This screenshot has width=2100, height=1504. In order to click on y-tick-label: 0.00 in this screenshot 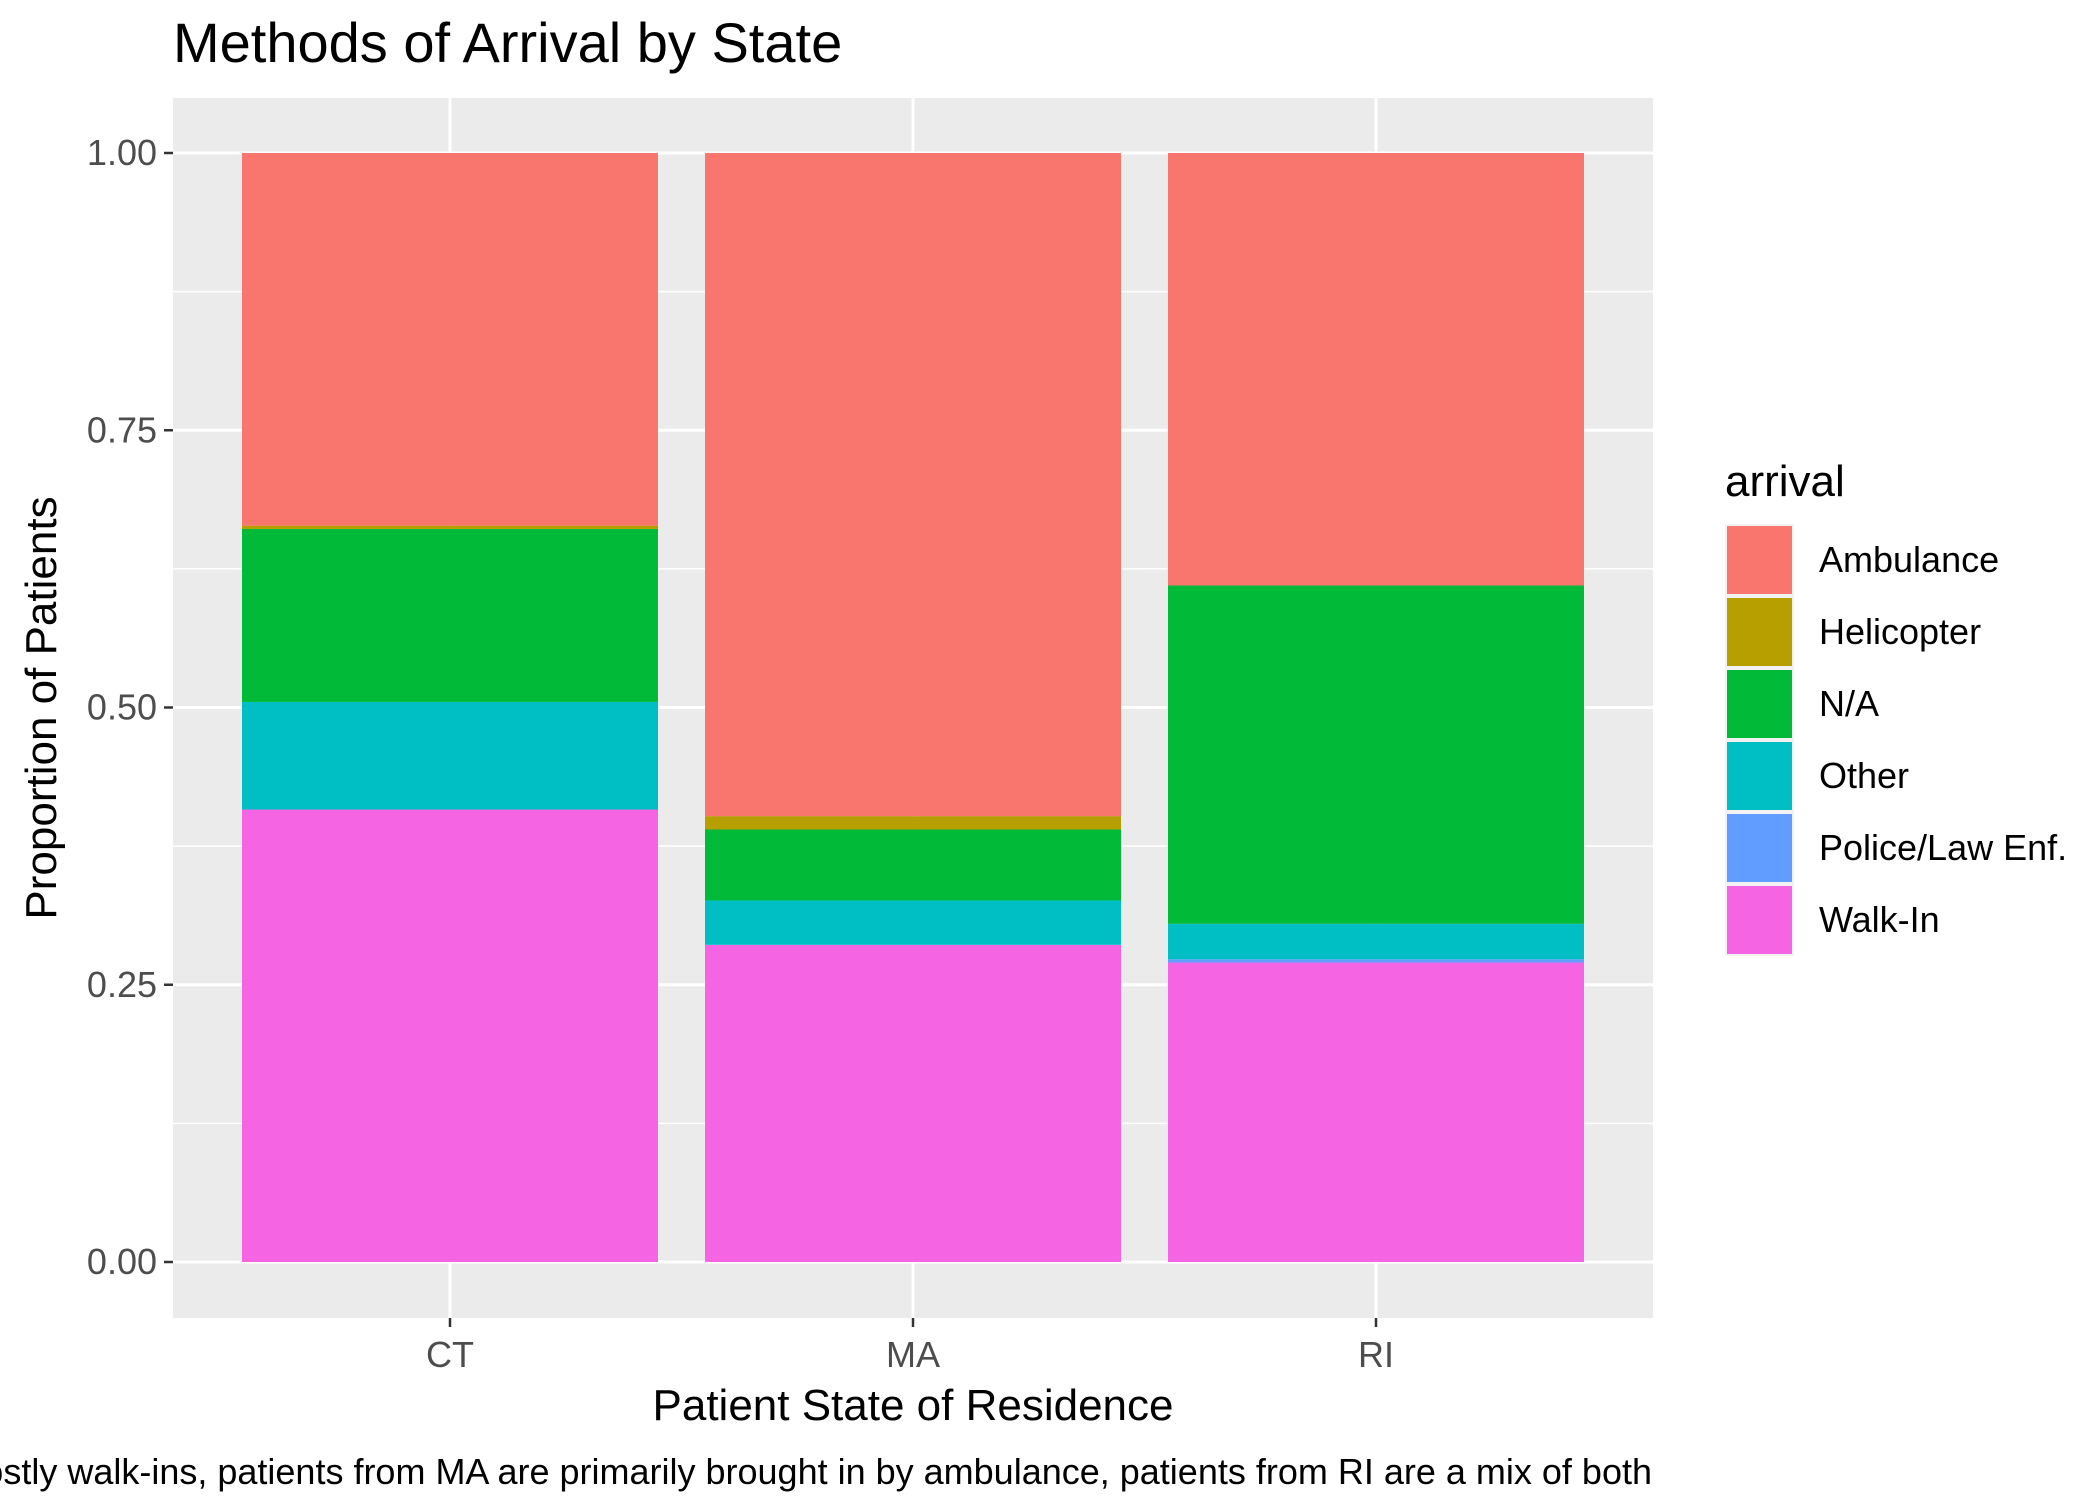, I will do `click(122, 1261)`.